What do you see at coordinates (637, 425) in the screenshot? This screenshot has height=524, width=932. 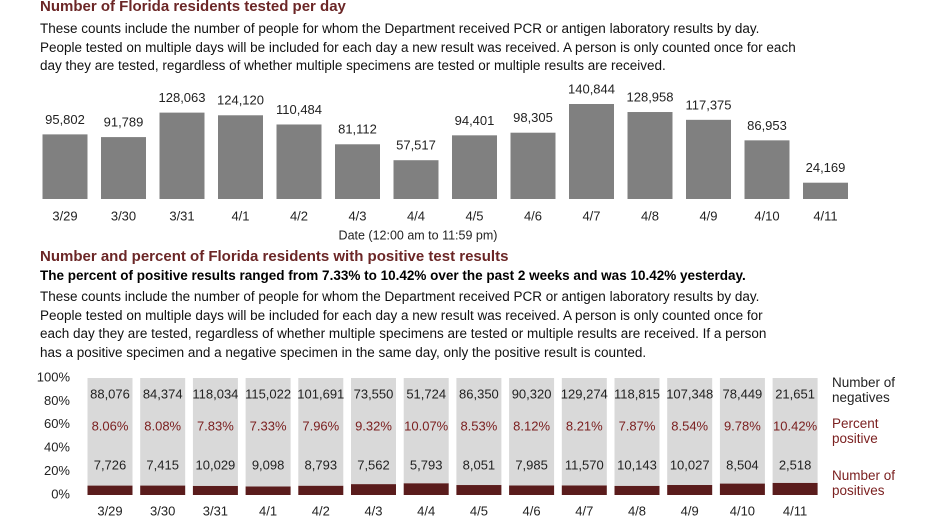 I see `data-label: 7.87%` at bounding box center [637, 425].